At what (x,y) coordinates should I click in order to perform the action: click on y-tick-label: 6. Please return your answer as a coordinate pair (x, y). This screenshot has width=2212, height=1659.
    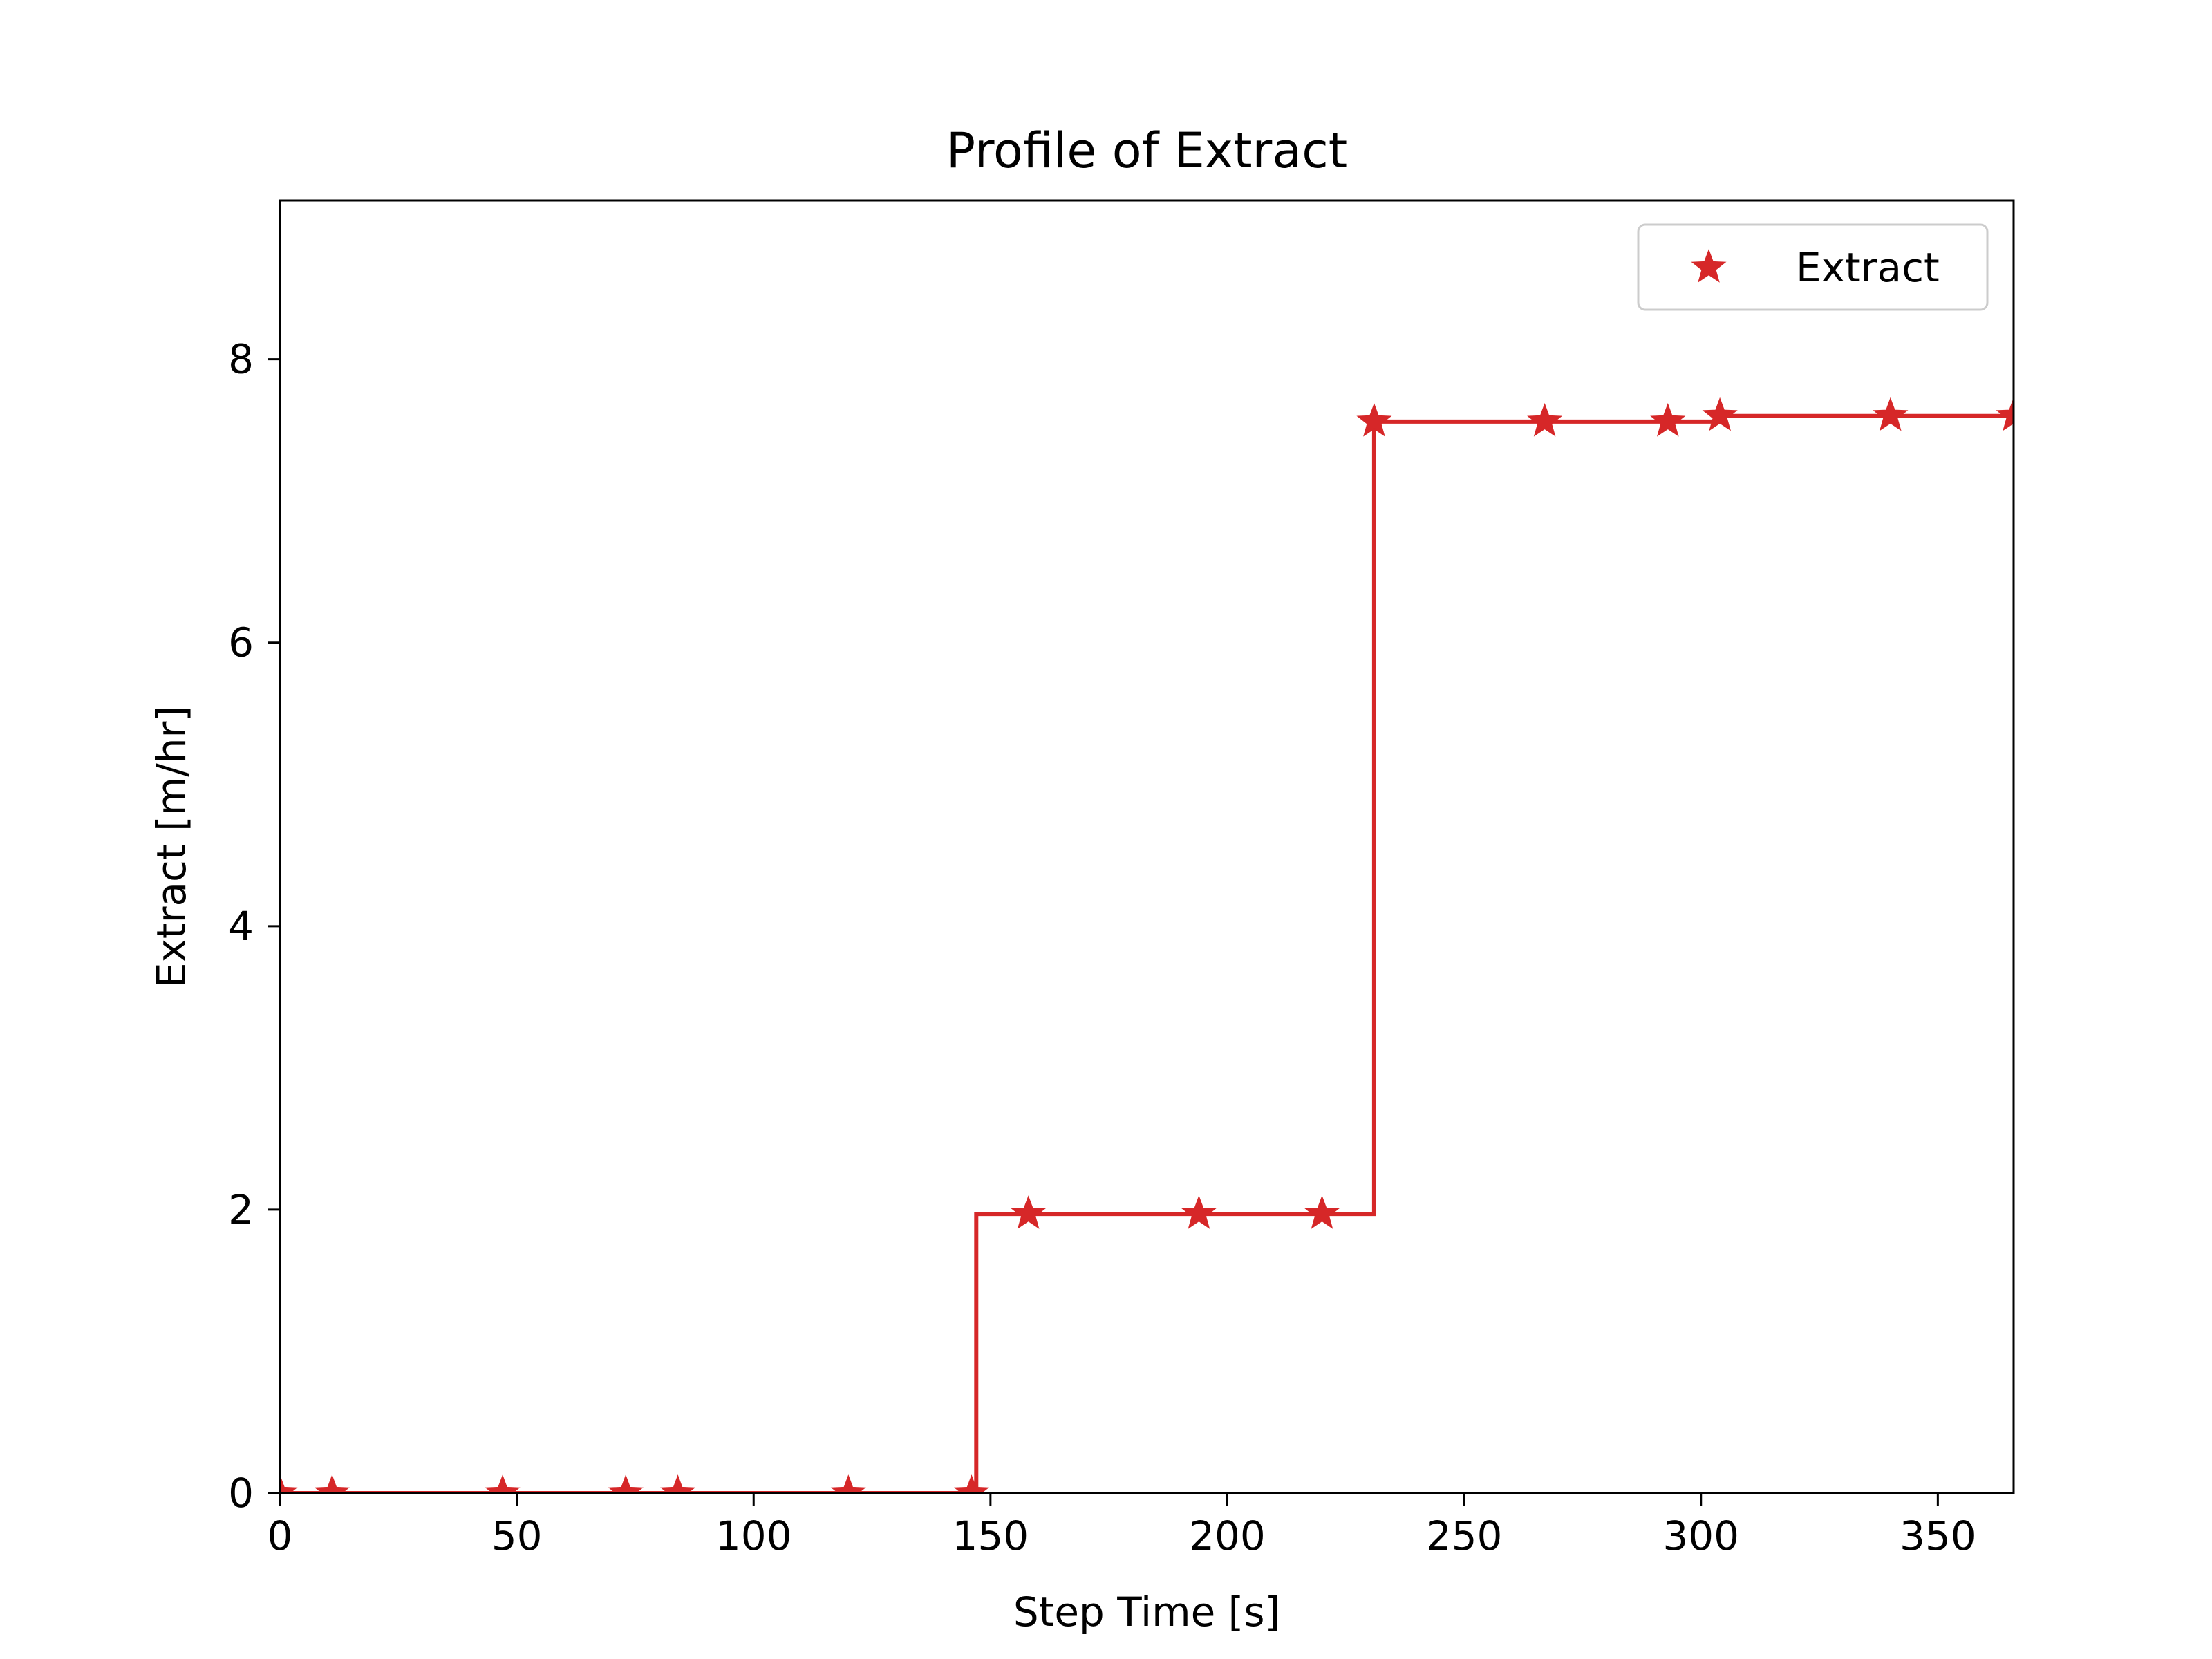
    Looking at the image, I should click on (241, 643).